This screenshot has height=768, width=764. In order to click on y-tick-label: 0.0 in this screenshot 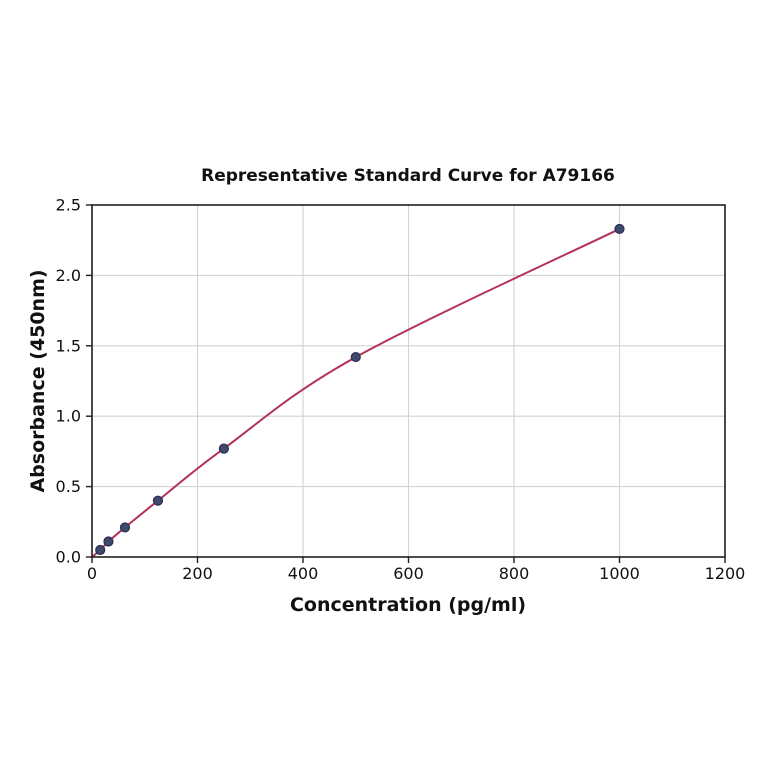, I will do `click(68, 557)`.